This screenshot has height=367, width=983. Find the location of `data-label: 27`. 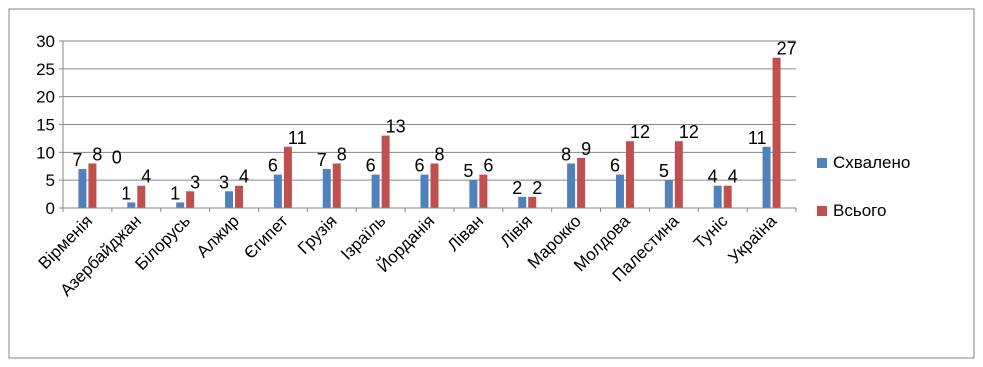

data-label: 27 is located at coordinates (787, 49).